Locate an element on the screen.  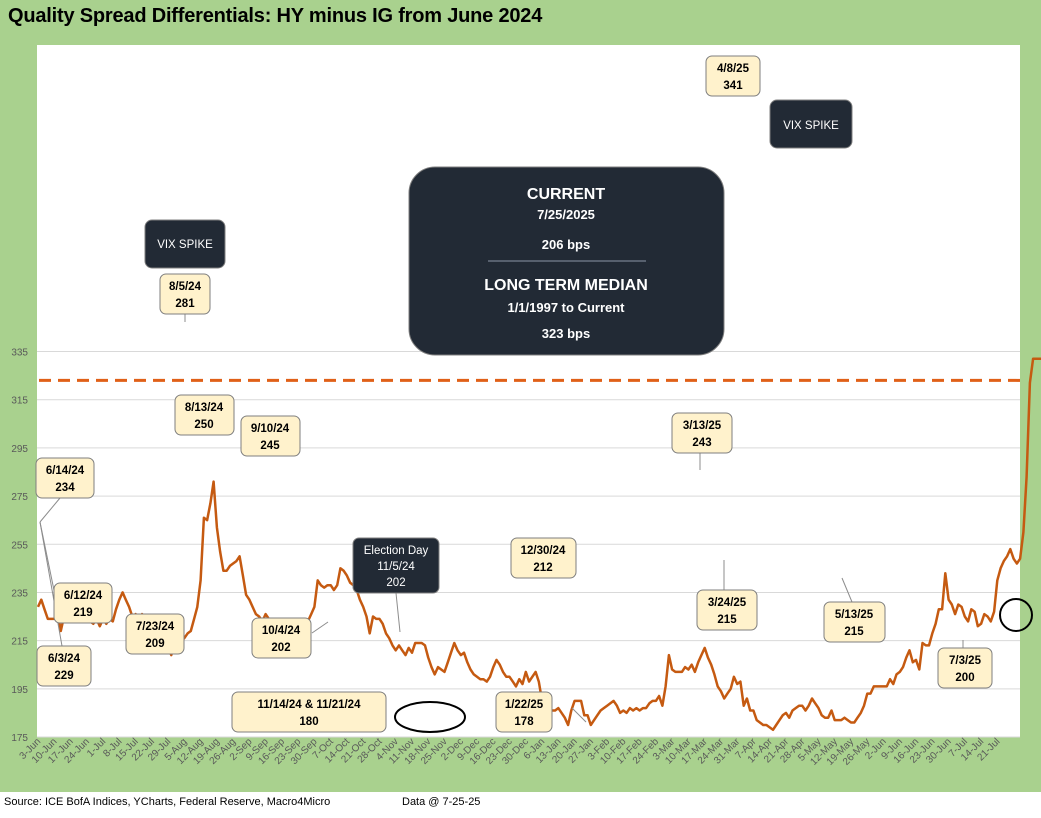
svg-text: 341 is located at coordinates (733, 86).